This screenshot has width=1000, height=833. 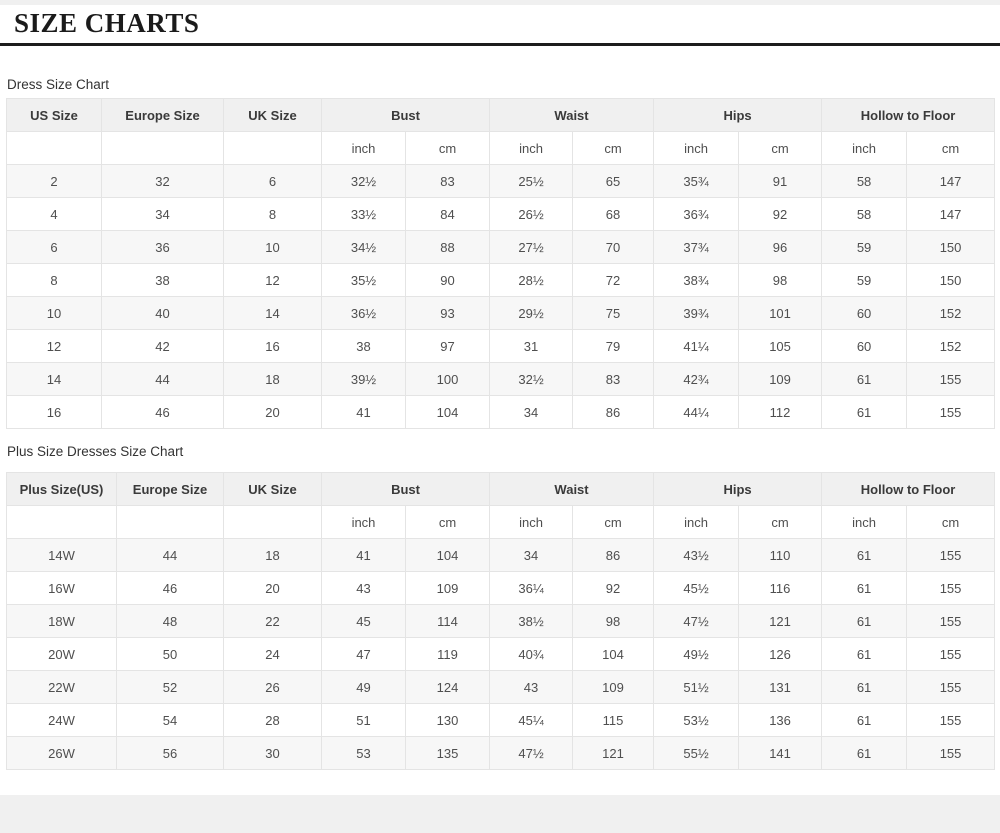 I want to click on table-cell: 34, so click(x=531, y=555).